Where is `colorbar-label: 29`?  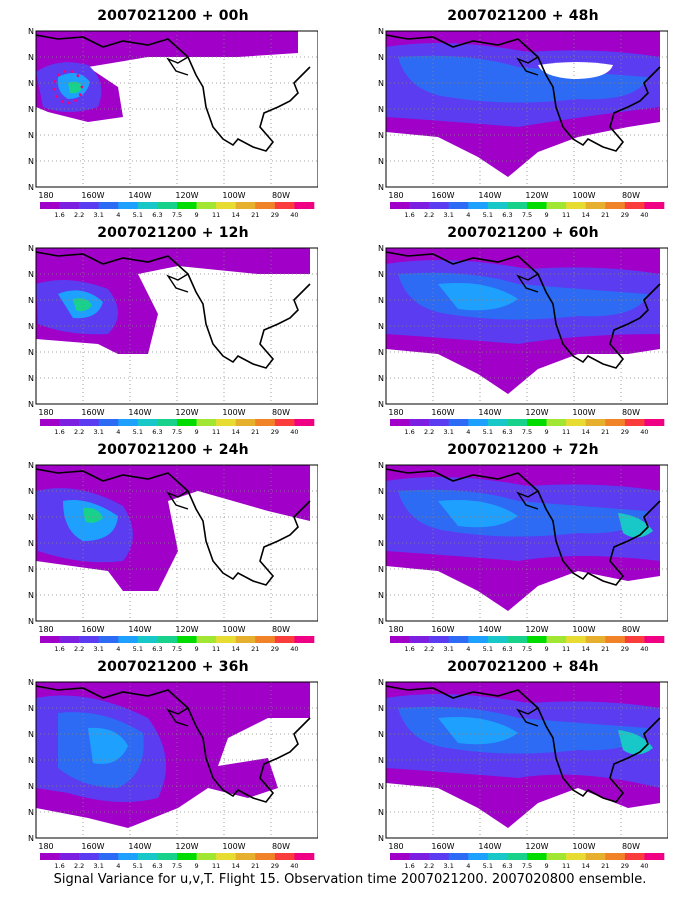
colorbar-label: 29 is located at coordinates (625, 431).